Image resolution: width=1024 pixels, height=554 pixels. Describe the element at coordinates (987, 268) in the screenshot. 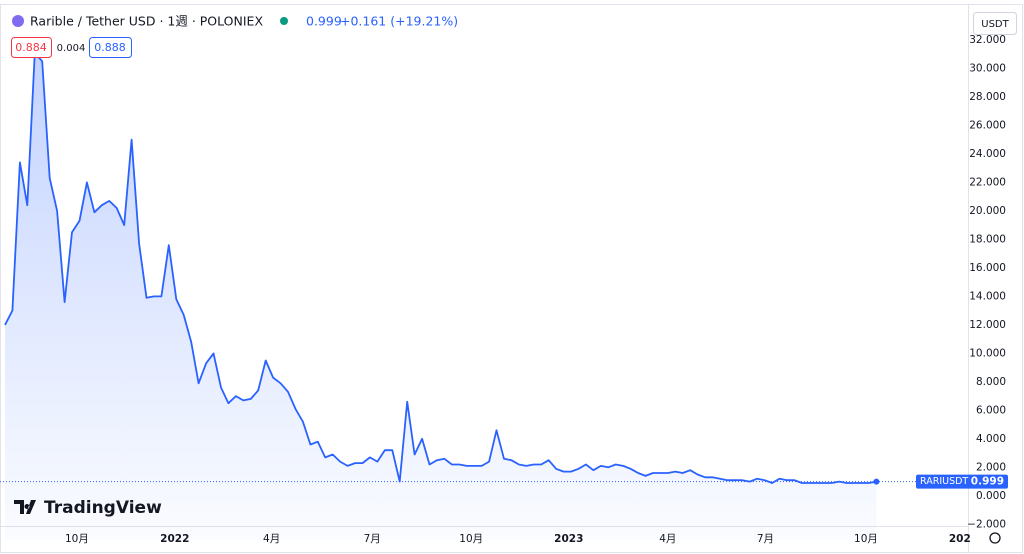

I see `y-tick-label: 16.000` at that location.